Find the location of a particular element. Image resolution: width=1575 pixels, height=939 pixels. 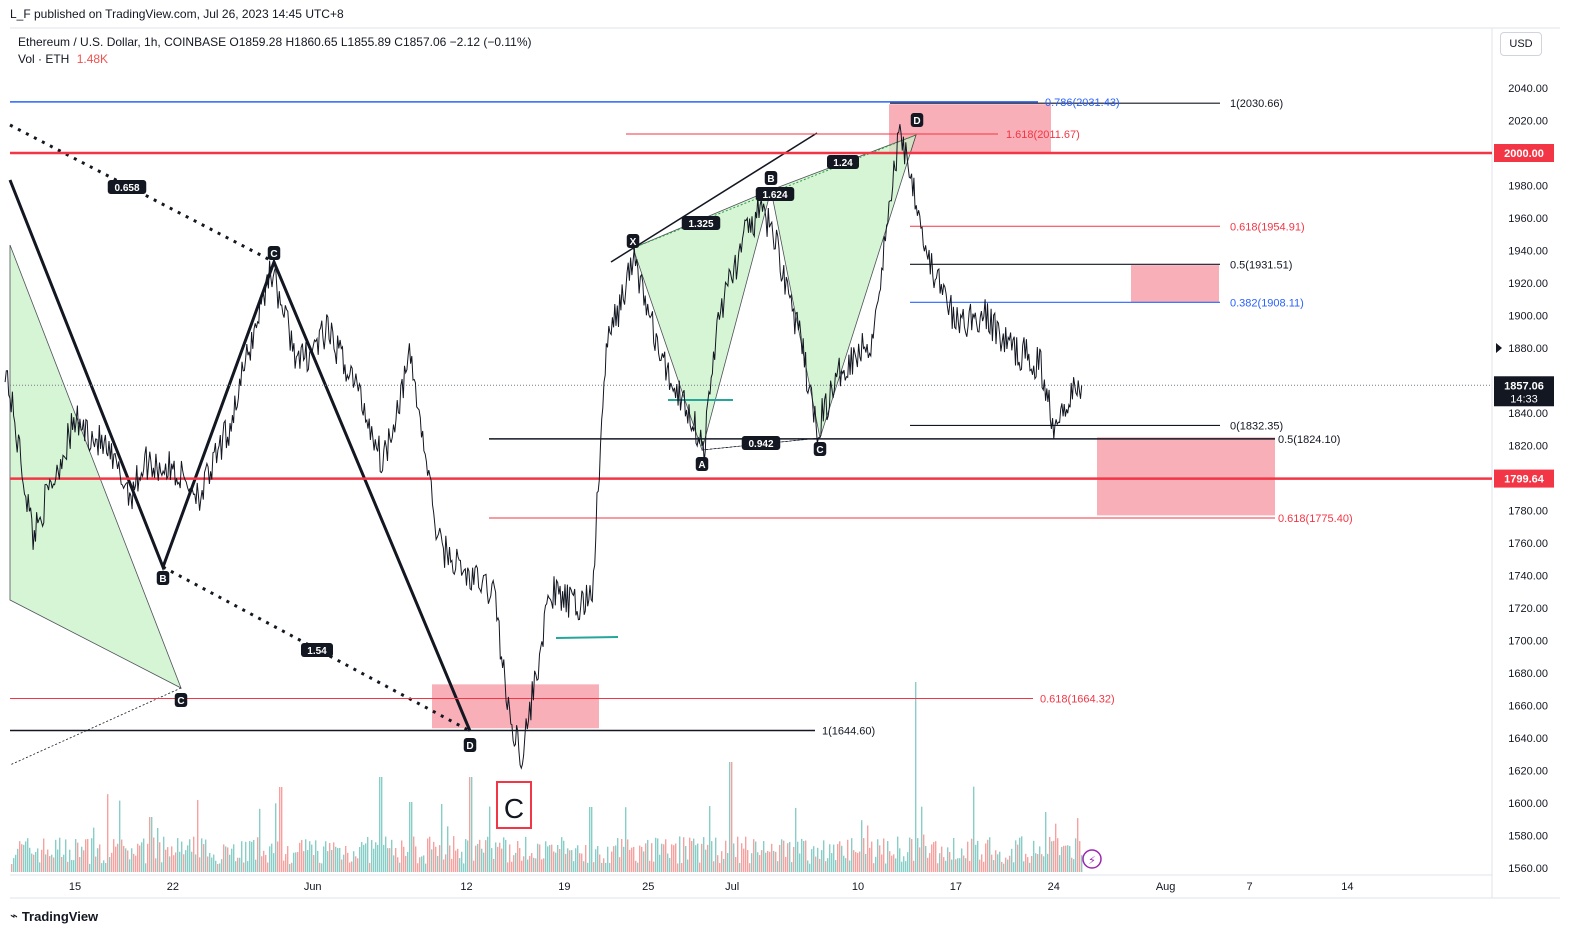

volume-label: Vol · ETH is located at coordinates (44, 59).